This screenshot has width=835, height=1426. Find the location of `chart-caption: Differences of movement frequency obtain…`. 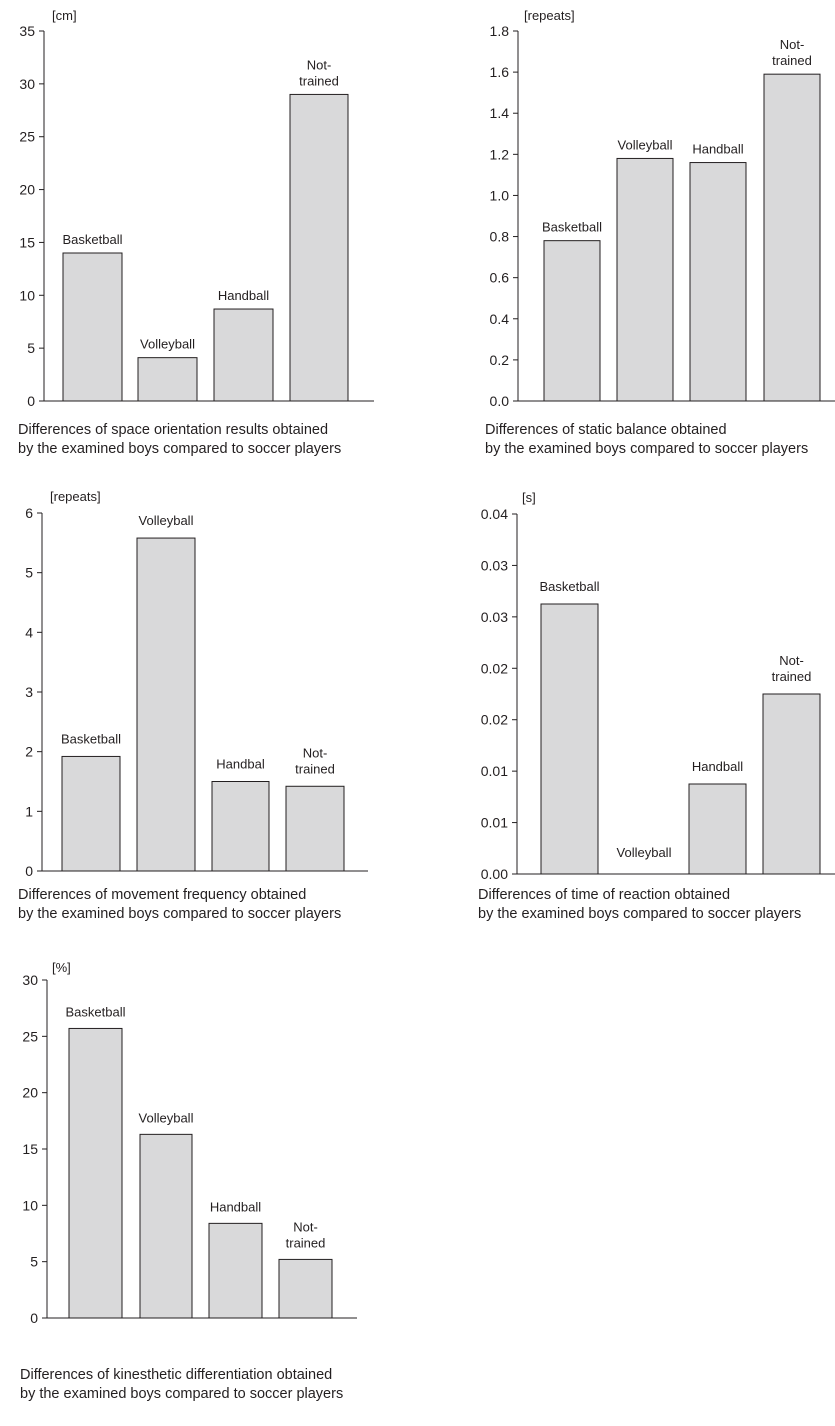

chart-caption: Differences of movement frequency obtain… is located at coordinates (179, 905).